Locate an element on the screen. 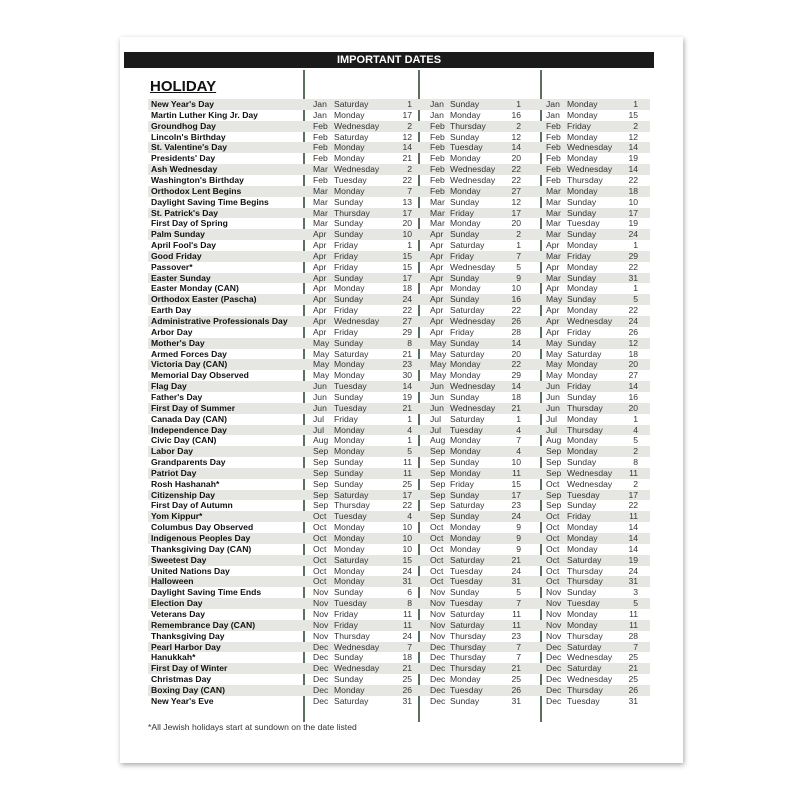 The height and width of the screenshot is (800, 800). holiday-name: April Fool's Day is located at coordinates (184, 245).